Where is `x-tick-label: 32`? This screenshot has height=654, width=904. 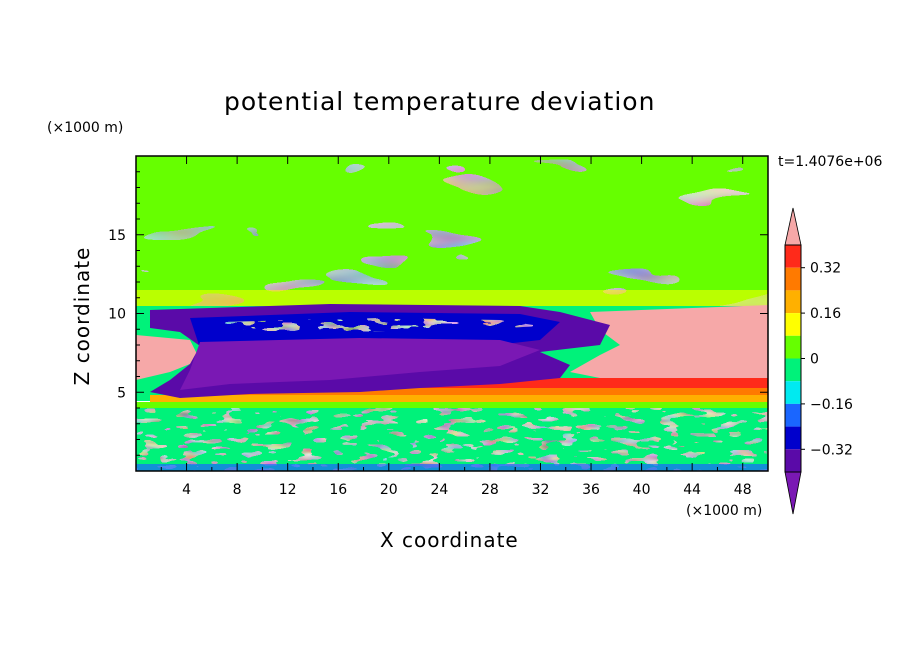 x-tick-label: 32 is located at coordinates (541, 490).